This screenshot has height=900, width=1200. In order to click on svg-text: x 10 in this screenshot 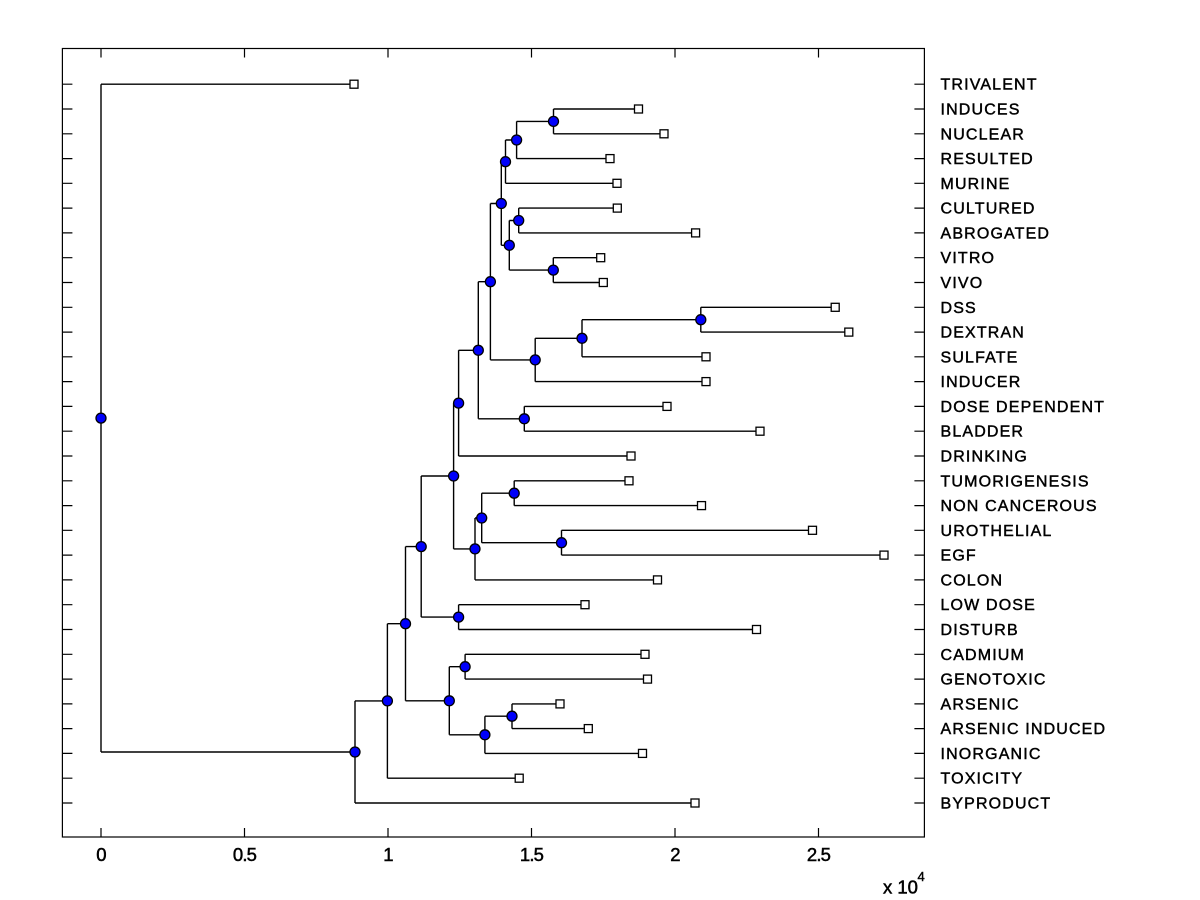, I will do `click(900, 887)`.